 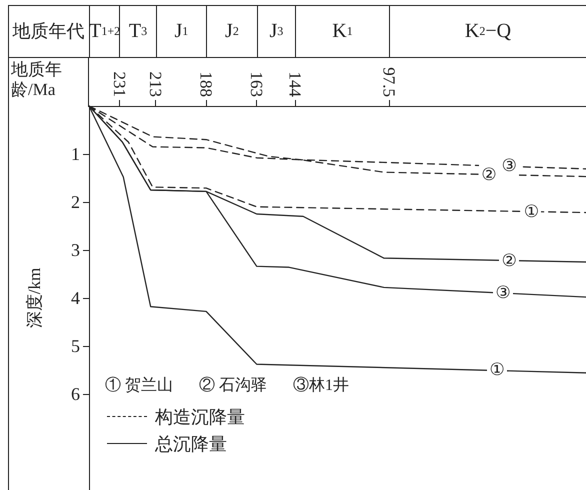 I want to click on annotation: ① 贺兰山, so click(x=139, y=385).